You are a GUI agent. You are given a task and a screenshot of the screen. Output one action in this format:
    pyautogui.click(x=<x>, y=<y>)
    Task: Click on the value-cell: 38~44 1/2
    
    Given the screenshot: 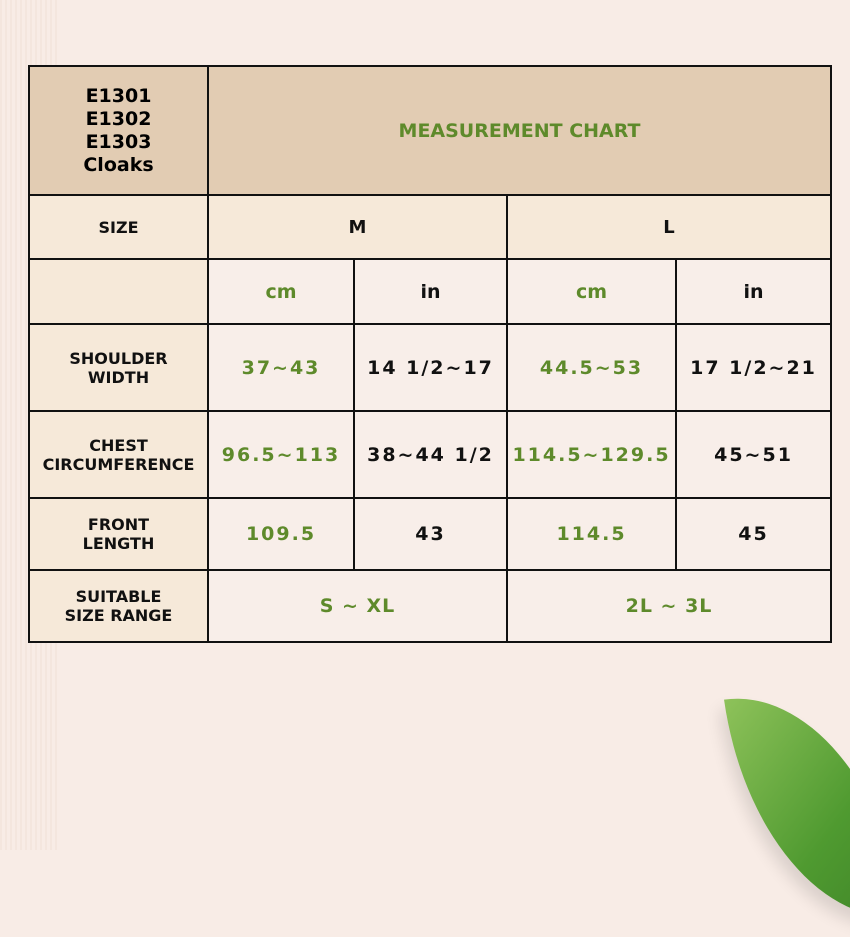 What is the action you would take?
    pyautogui.click(x=430, y=454)
    